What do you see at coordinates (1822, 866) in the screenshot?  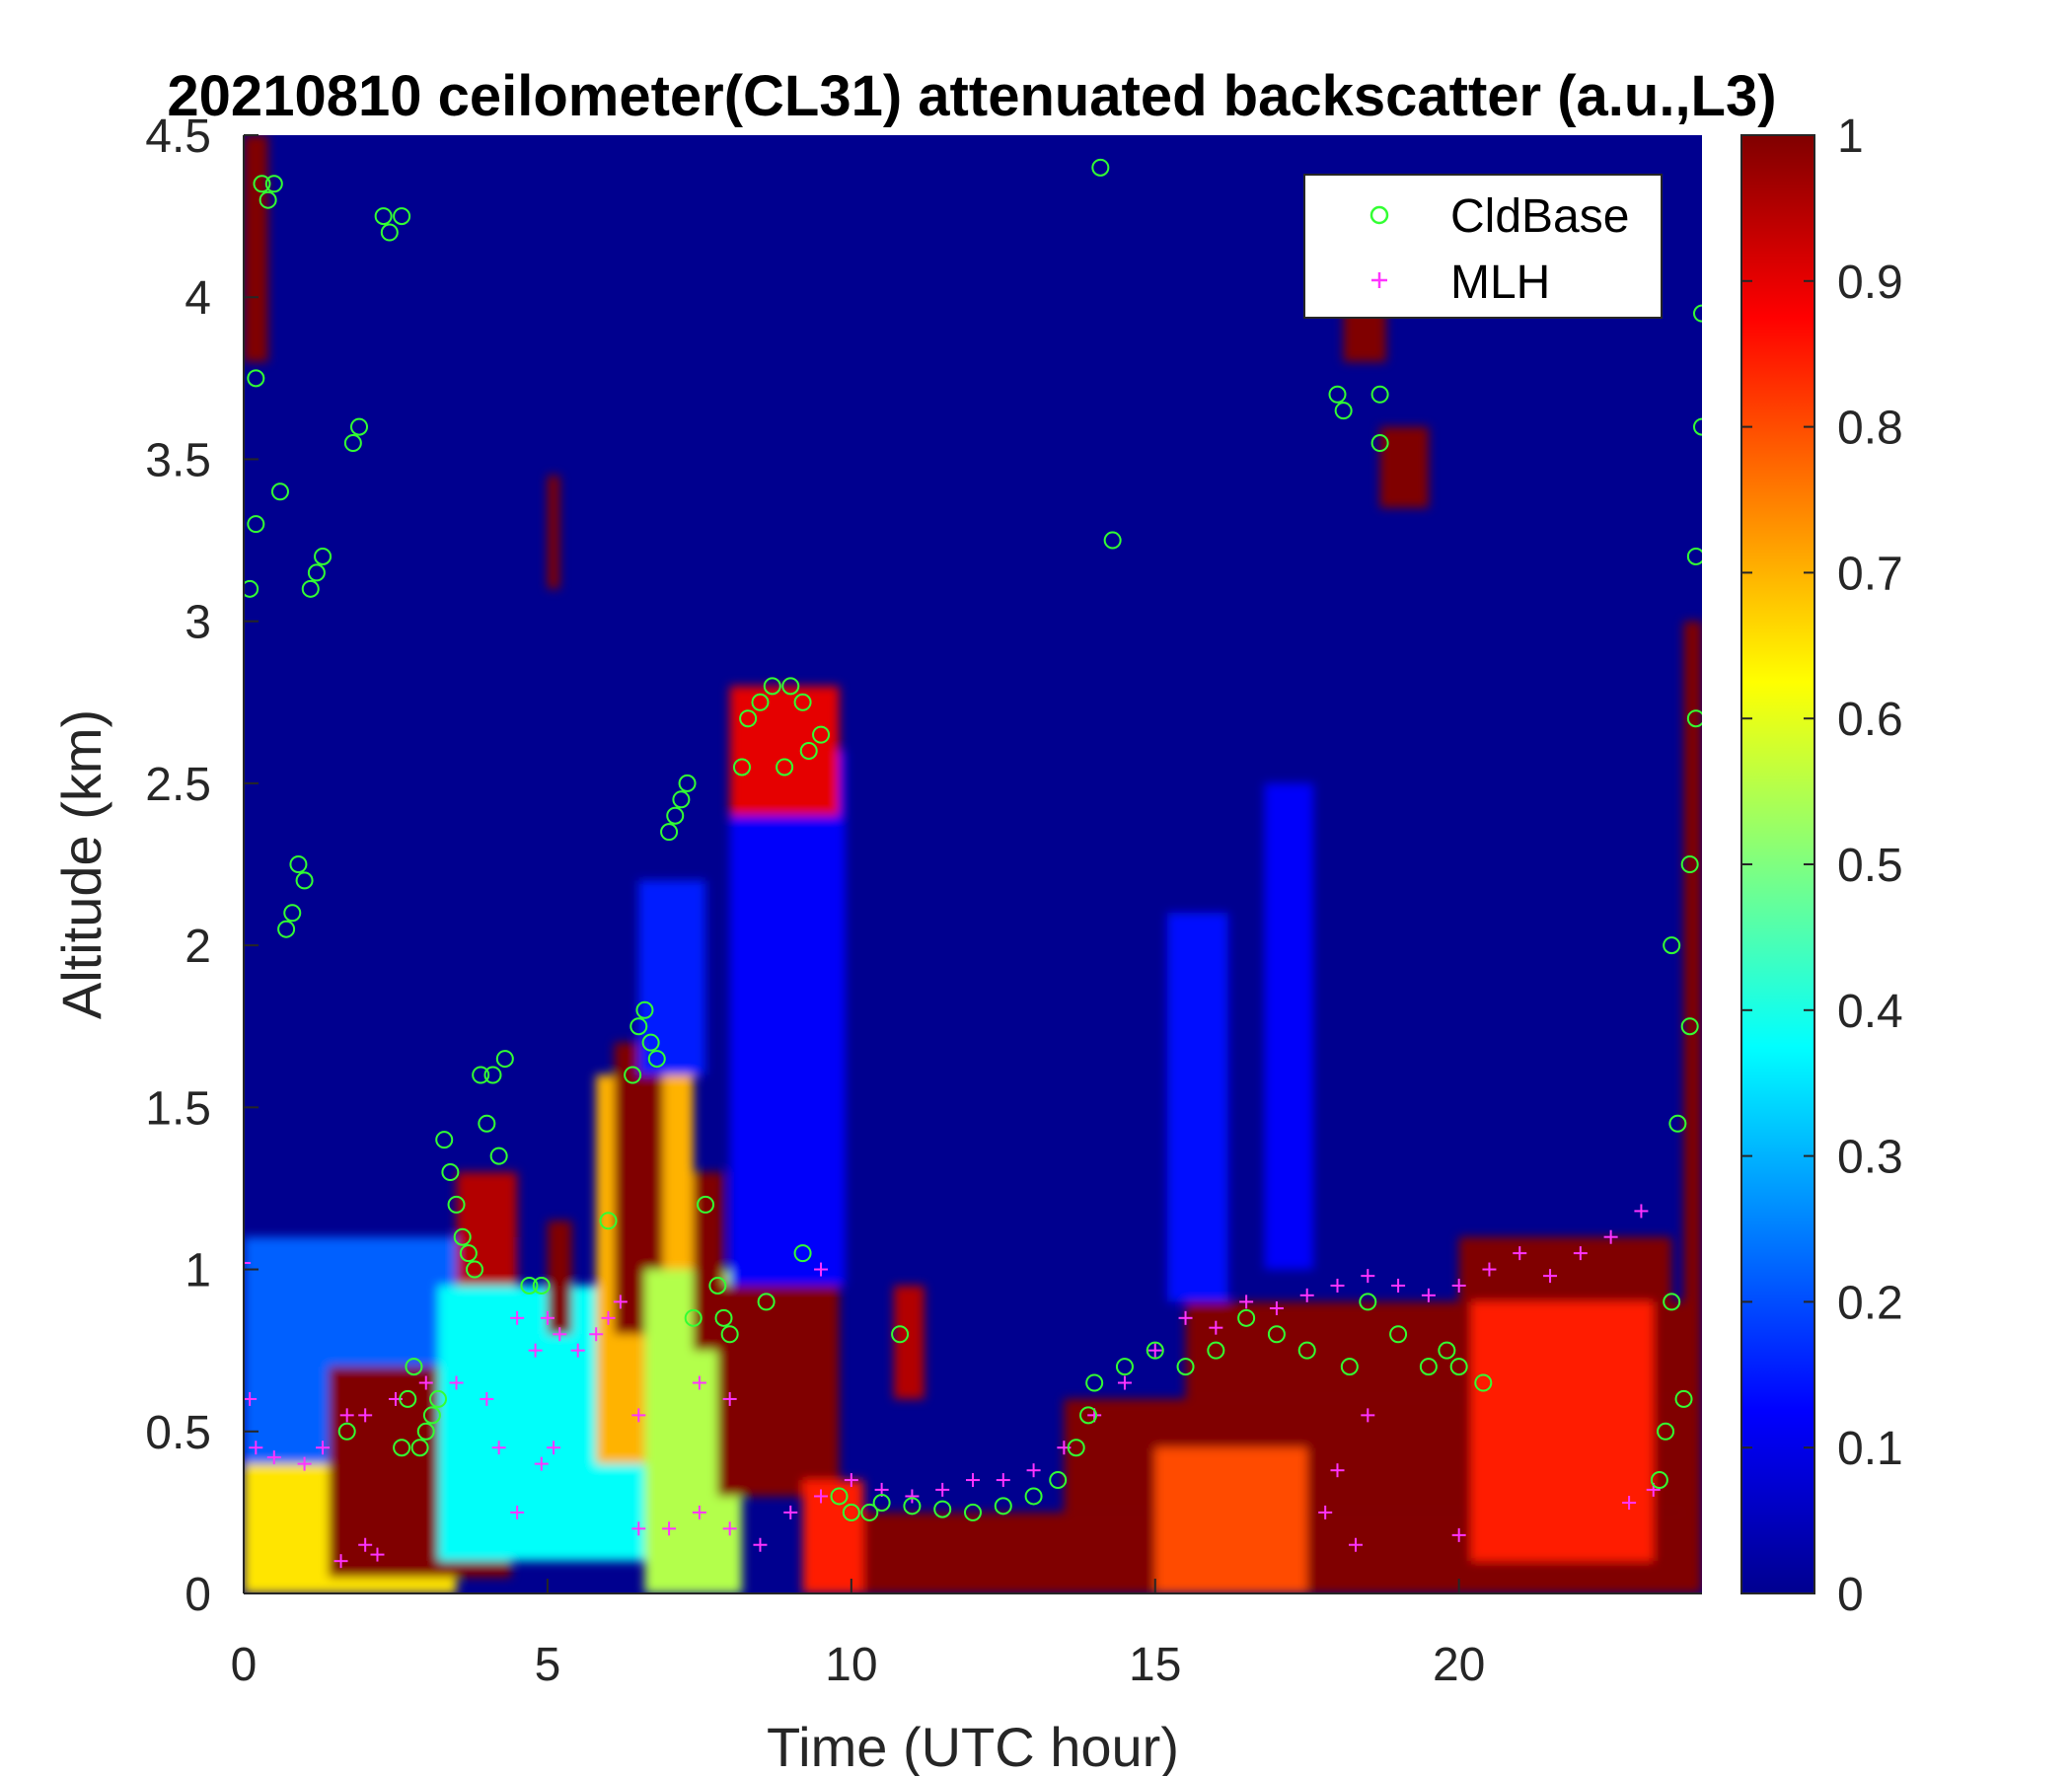 I see `colorbar-ticks: 0 0.1 0.2 0.3 0.4 0.5 0.6 0.7 0.8 0.9 1` at bounding box center [1822, 866].